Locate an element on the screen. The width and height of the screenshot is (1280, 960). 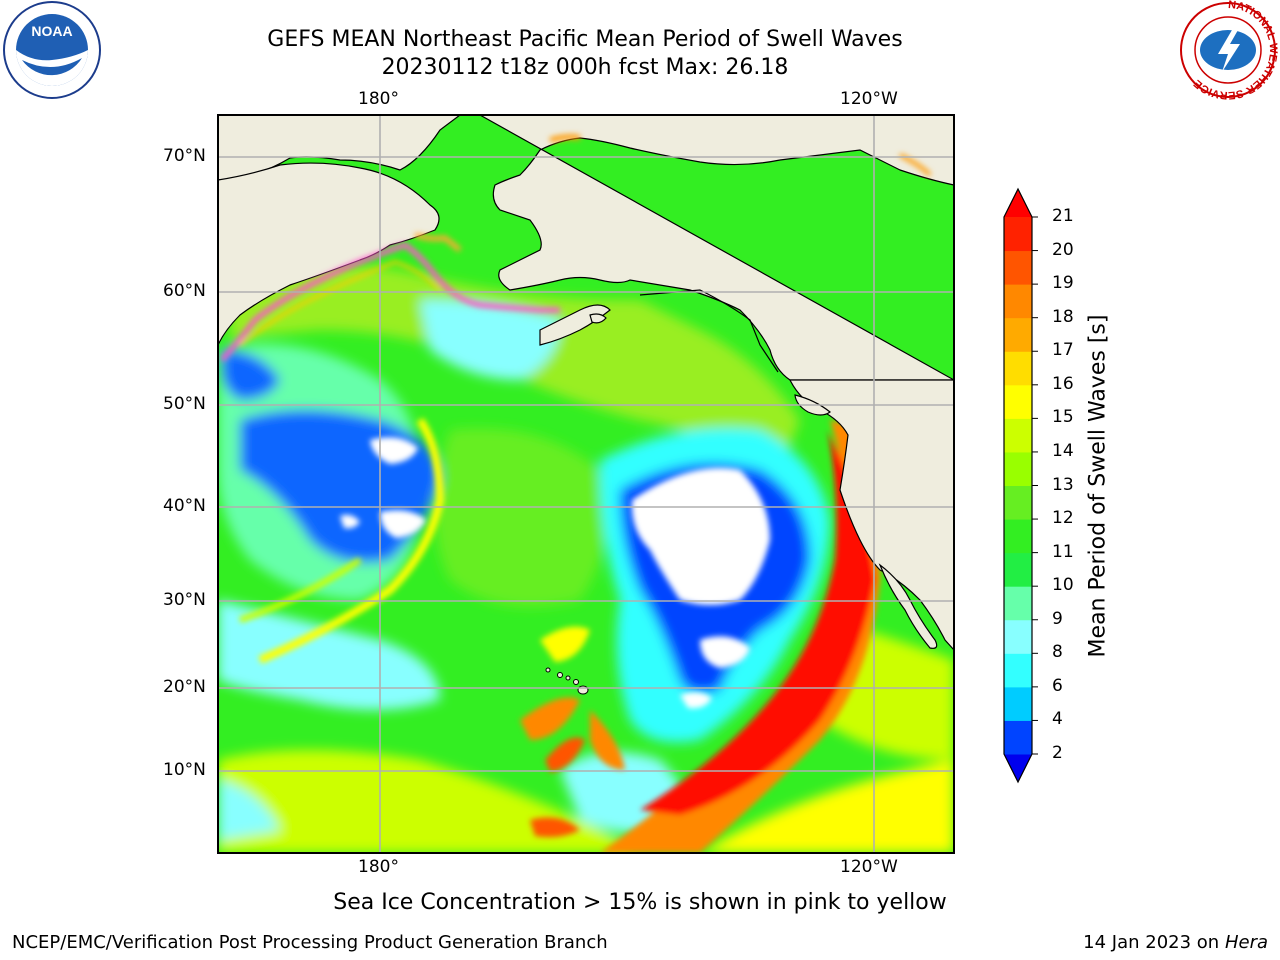
field-cyan-southwest is located at coordinates (249, 810).